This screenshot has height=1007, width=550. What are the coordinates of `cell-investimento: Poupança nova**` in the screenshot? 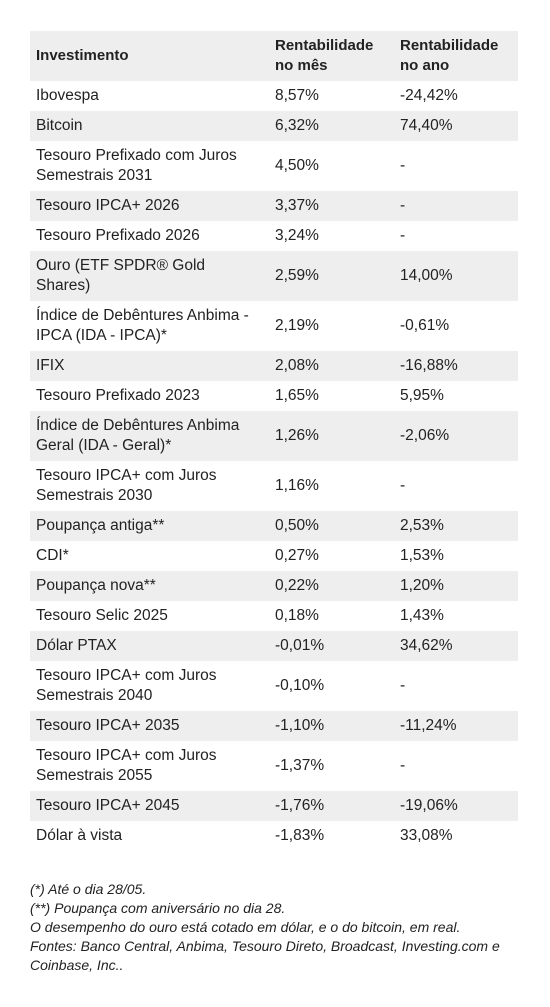 It's located at (149, 586).